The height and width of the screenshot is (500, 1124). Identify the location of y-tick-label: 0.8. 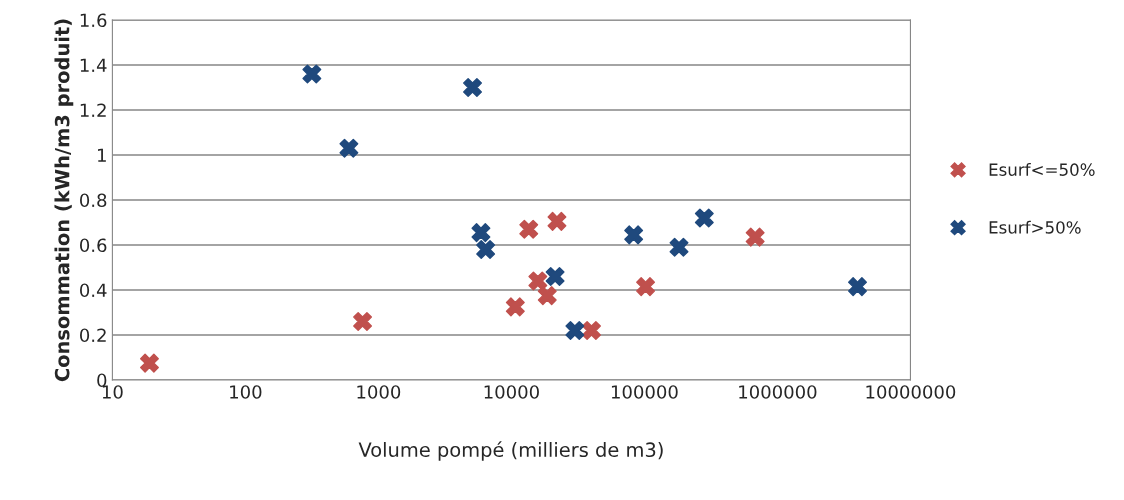
(93, 200).